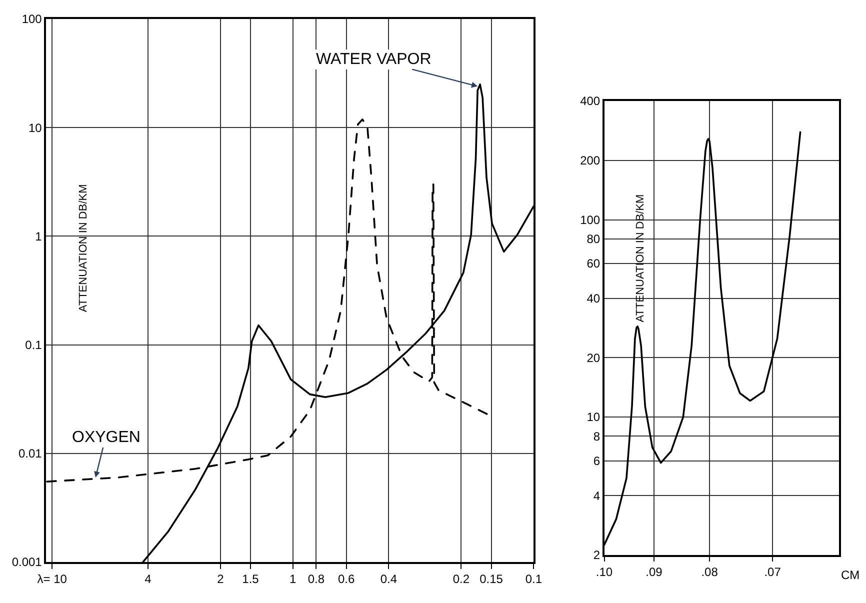 This screenshot has height=603, width=866. Describe the element at coordinates (596, 436) in the screenshot. I see `y-tick-label: 8` at that location.